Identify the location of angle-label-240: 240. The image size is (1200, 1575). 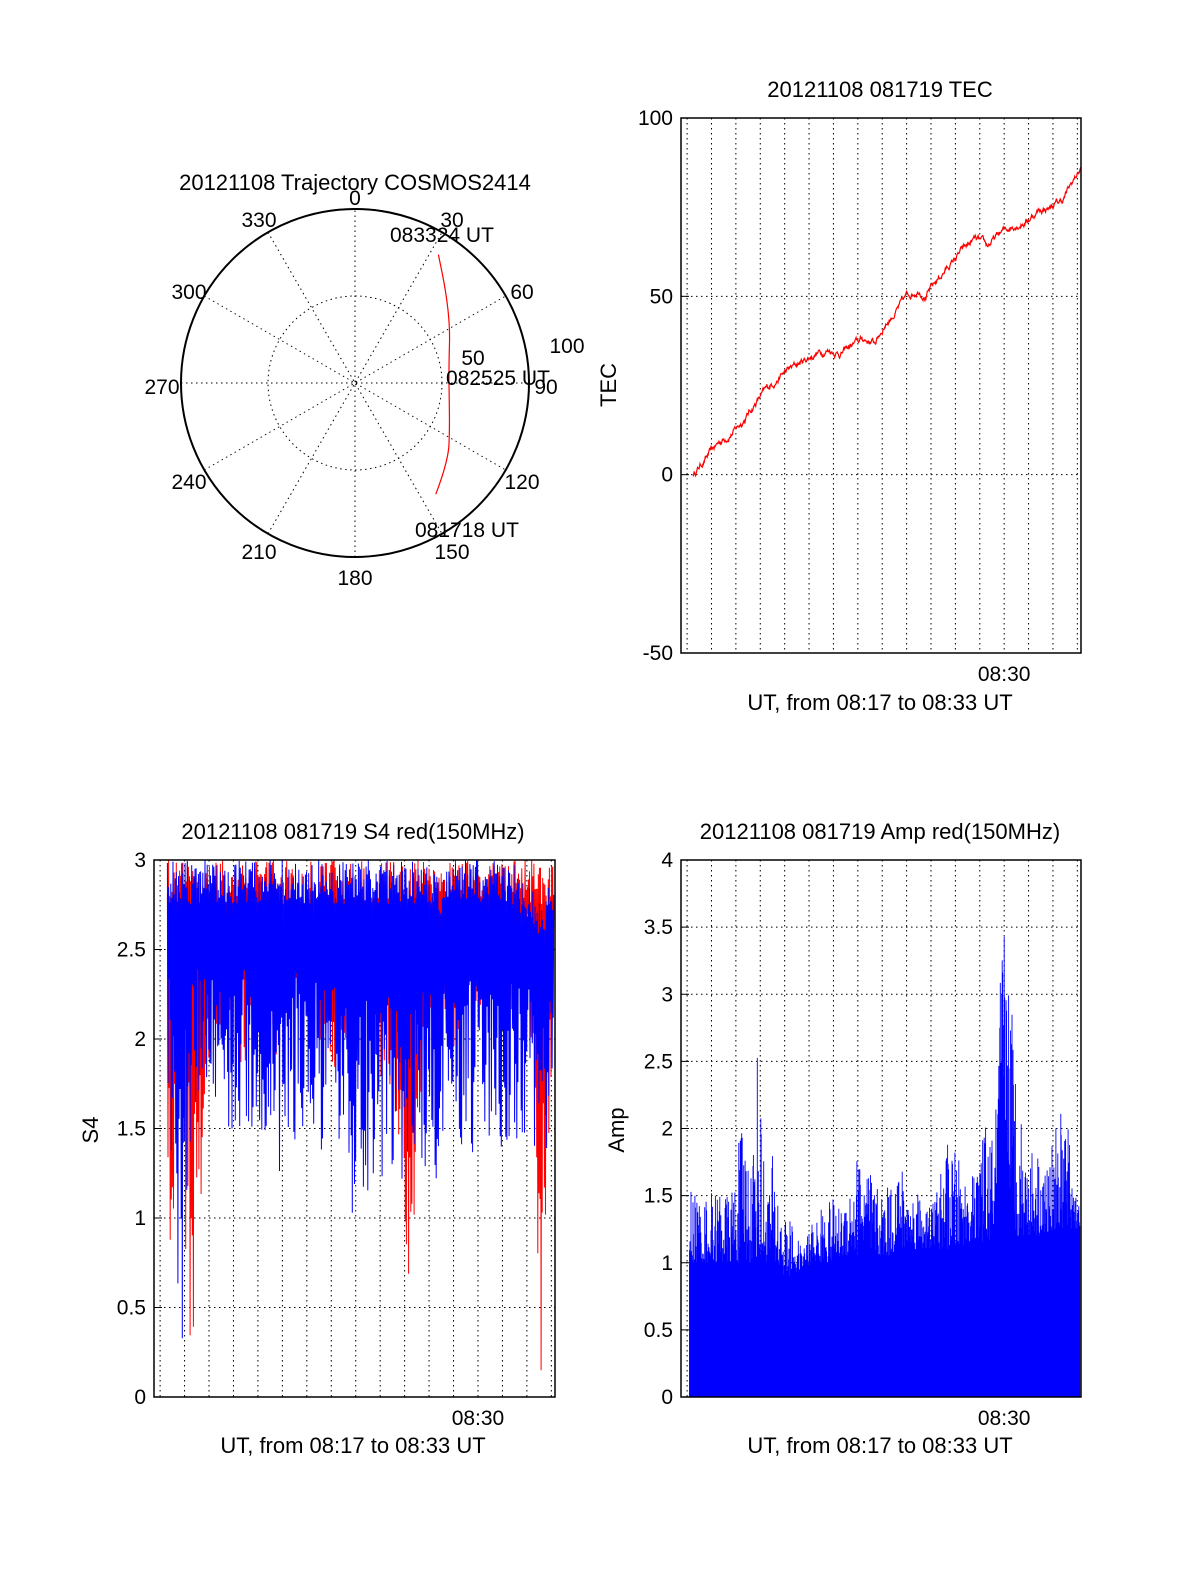
(188, 482).